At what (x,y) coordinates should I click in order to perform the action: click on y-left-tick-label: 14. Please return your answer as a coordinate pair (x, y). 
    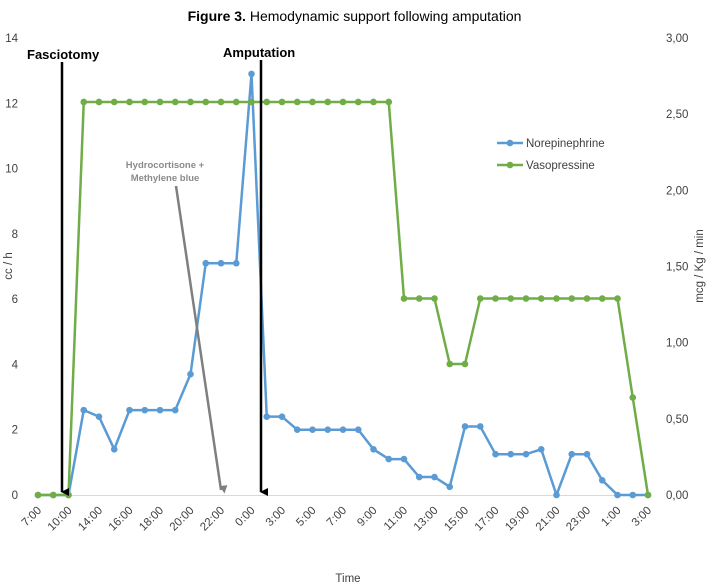
    Looking at the image, I should click on (11, 39).